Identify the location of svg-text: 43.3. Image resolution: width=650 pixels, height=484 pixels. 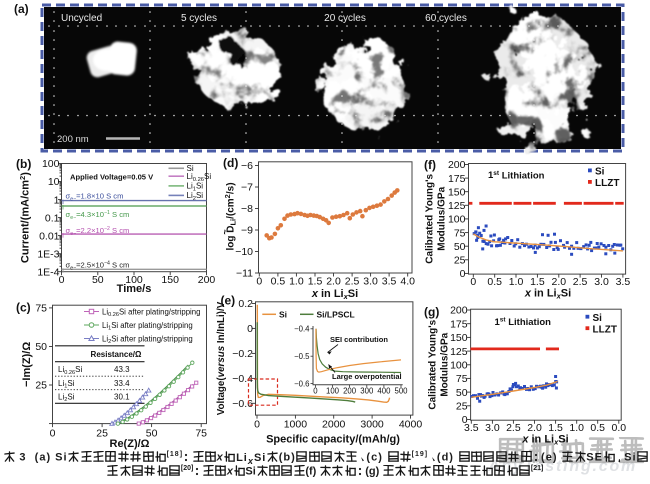
(122, 369).